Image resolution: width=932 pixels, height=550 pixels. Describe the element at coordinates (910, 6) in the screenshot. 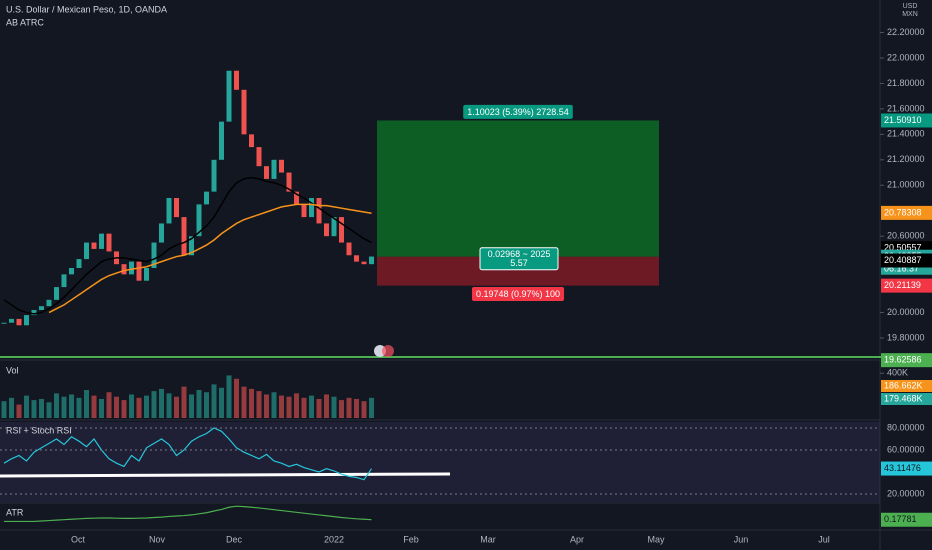

I see `currency: USD` at that location.